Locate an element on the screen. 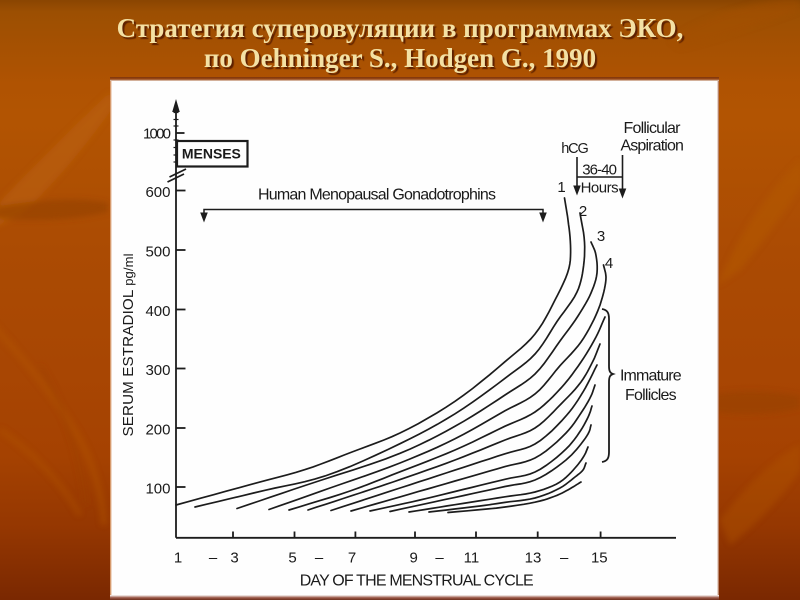  svg-text: 600 is located at coordinates (157, 192).